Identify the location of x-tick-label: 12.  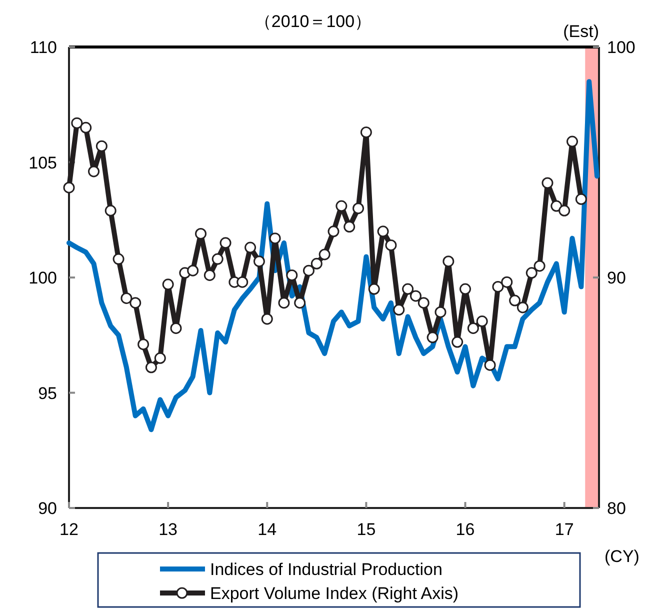
(69, 529).